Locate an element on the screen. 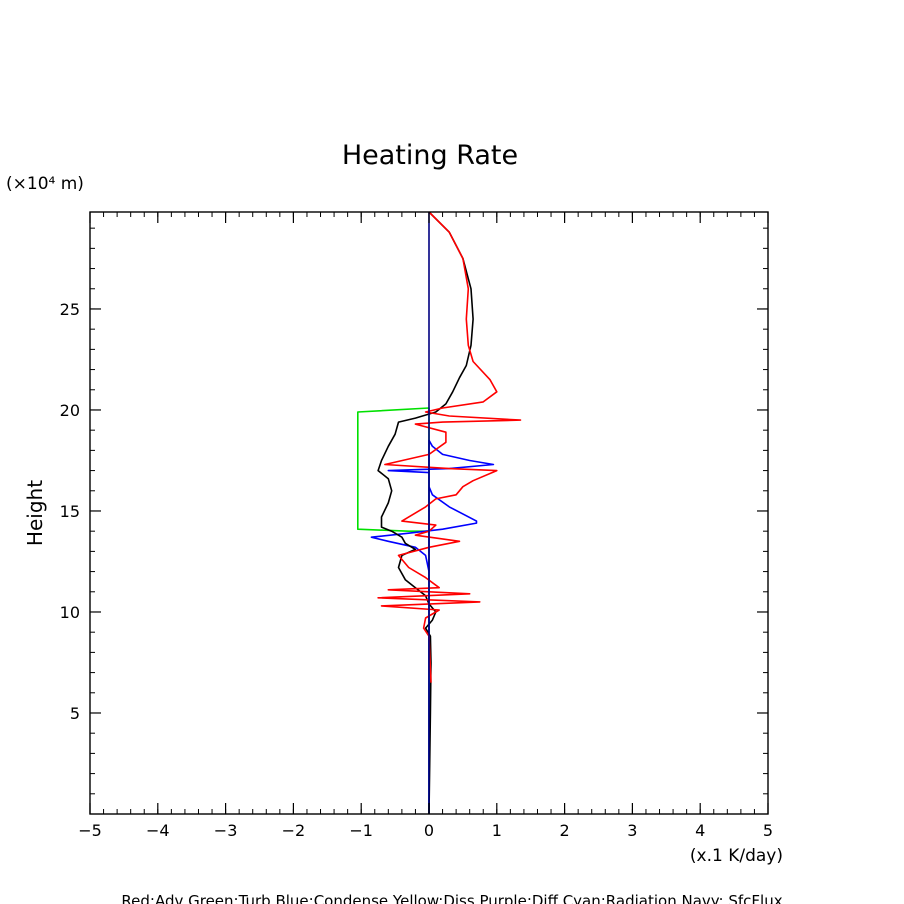  y-unit-label: (×10⁴ m) is located at coordinates (45, 184).